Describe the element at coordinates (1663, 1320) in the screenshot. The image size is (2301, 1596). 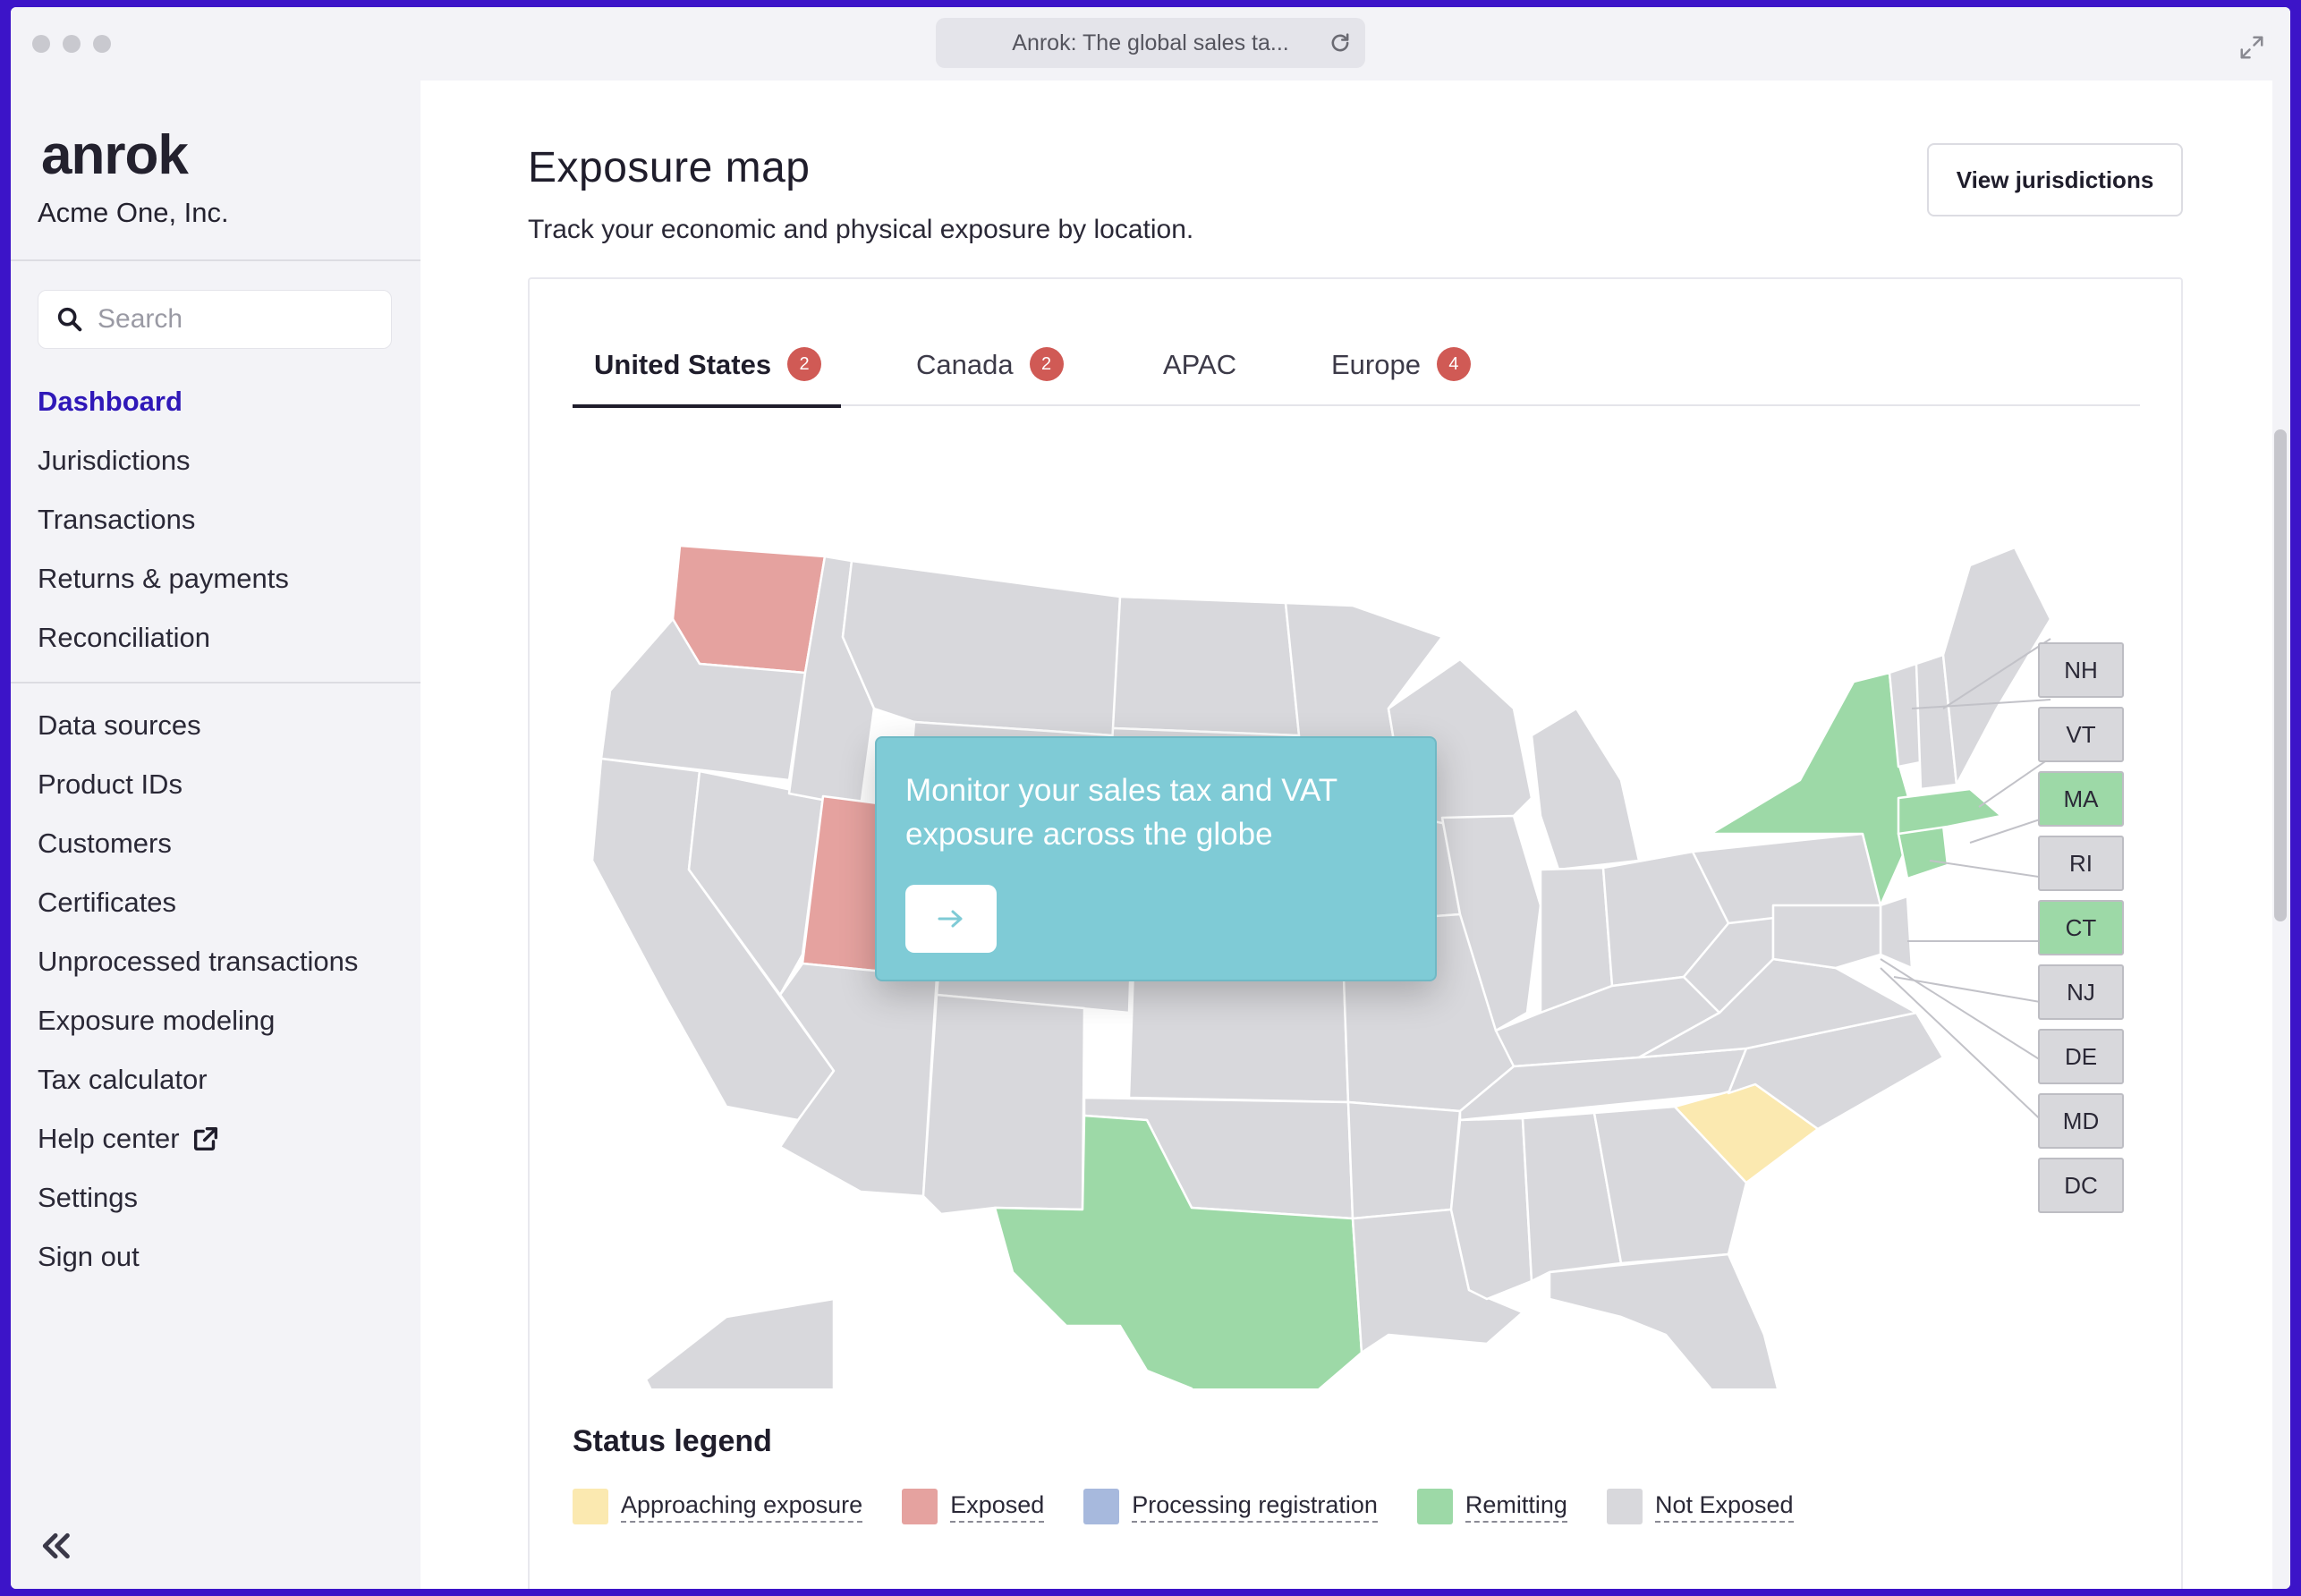
I see `state-florida` at that location.